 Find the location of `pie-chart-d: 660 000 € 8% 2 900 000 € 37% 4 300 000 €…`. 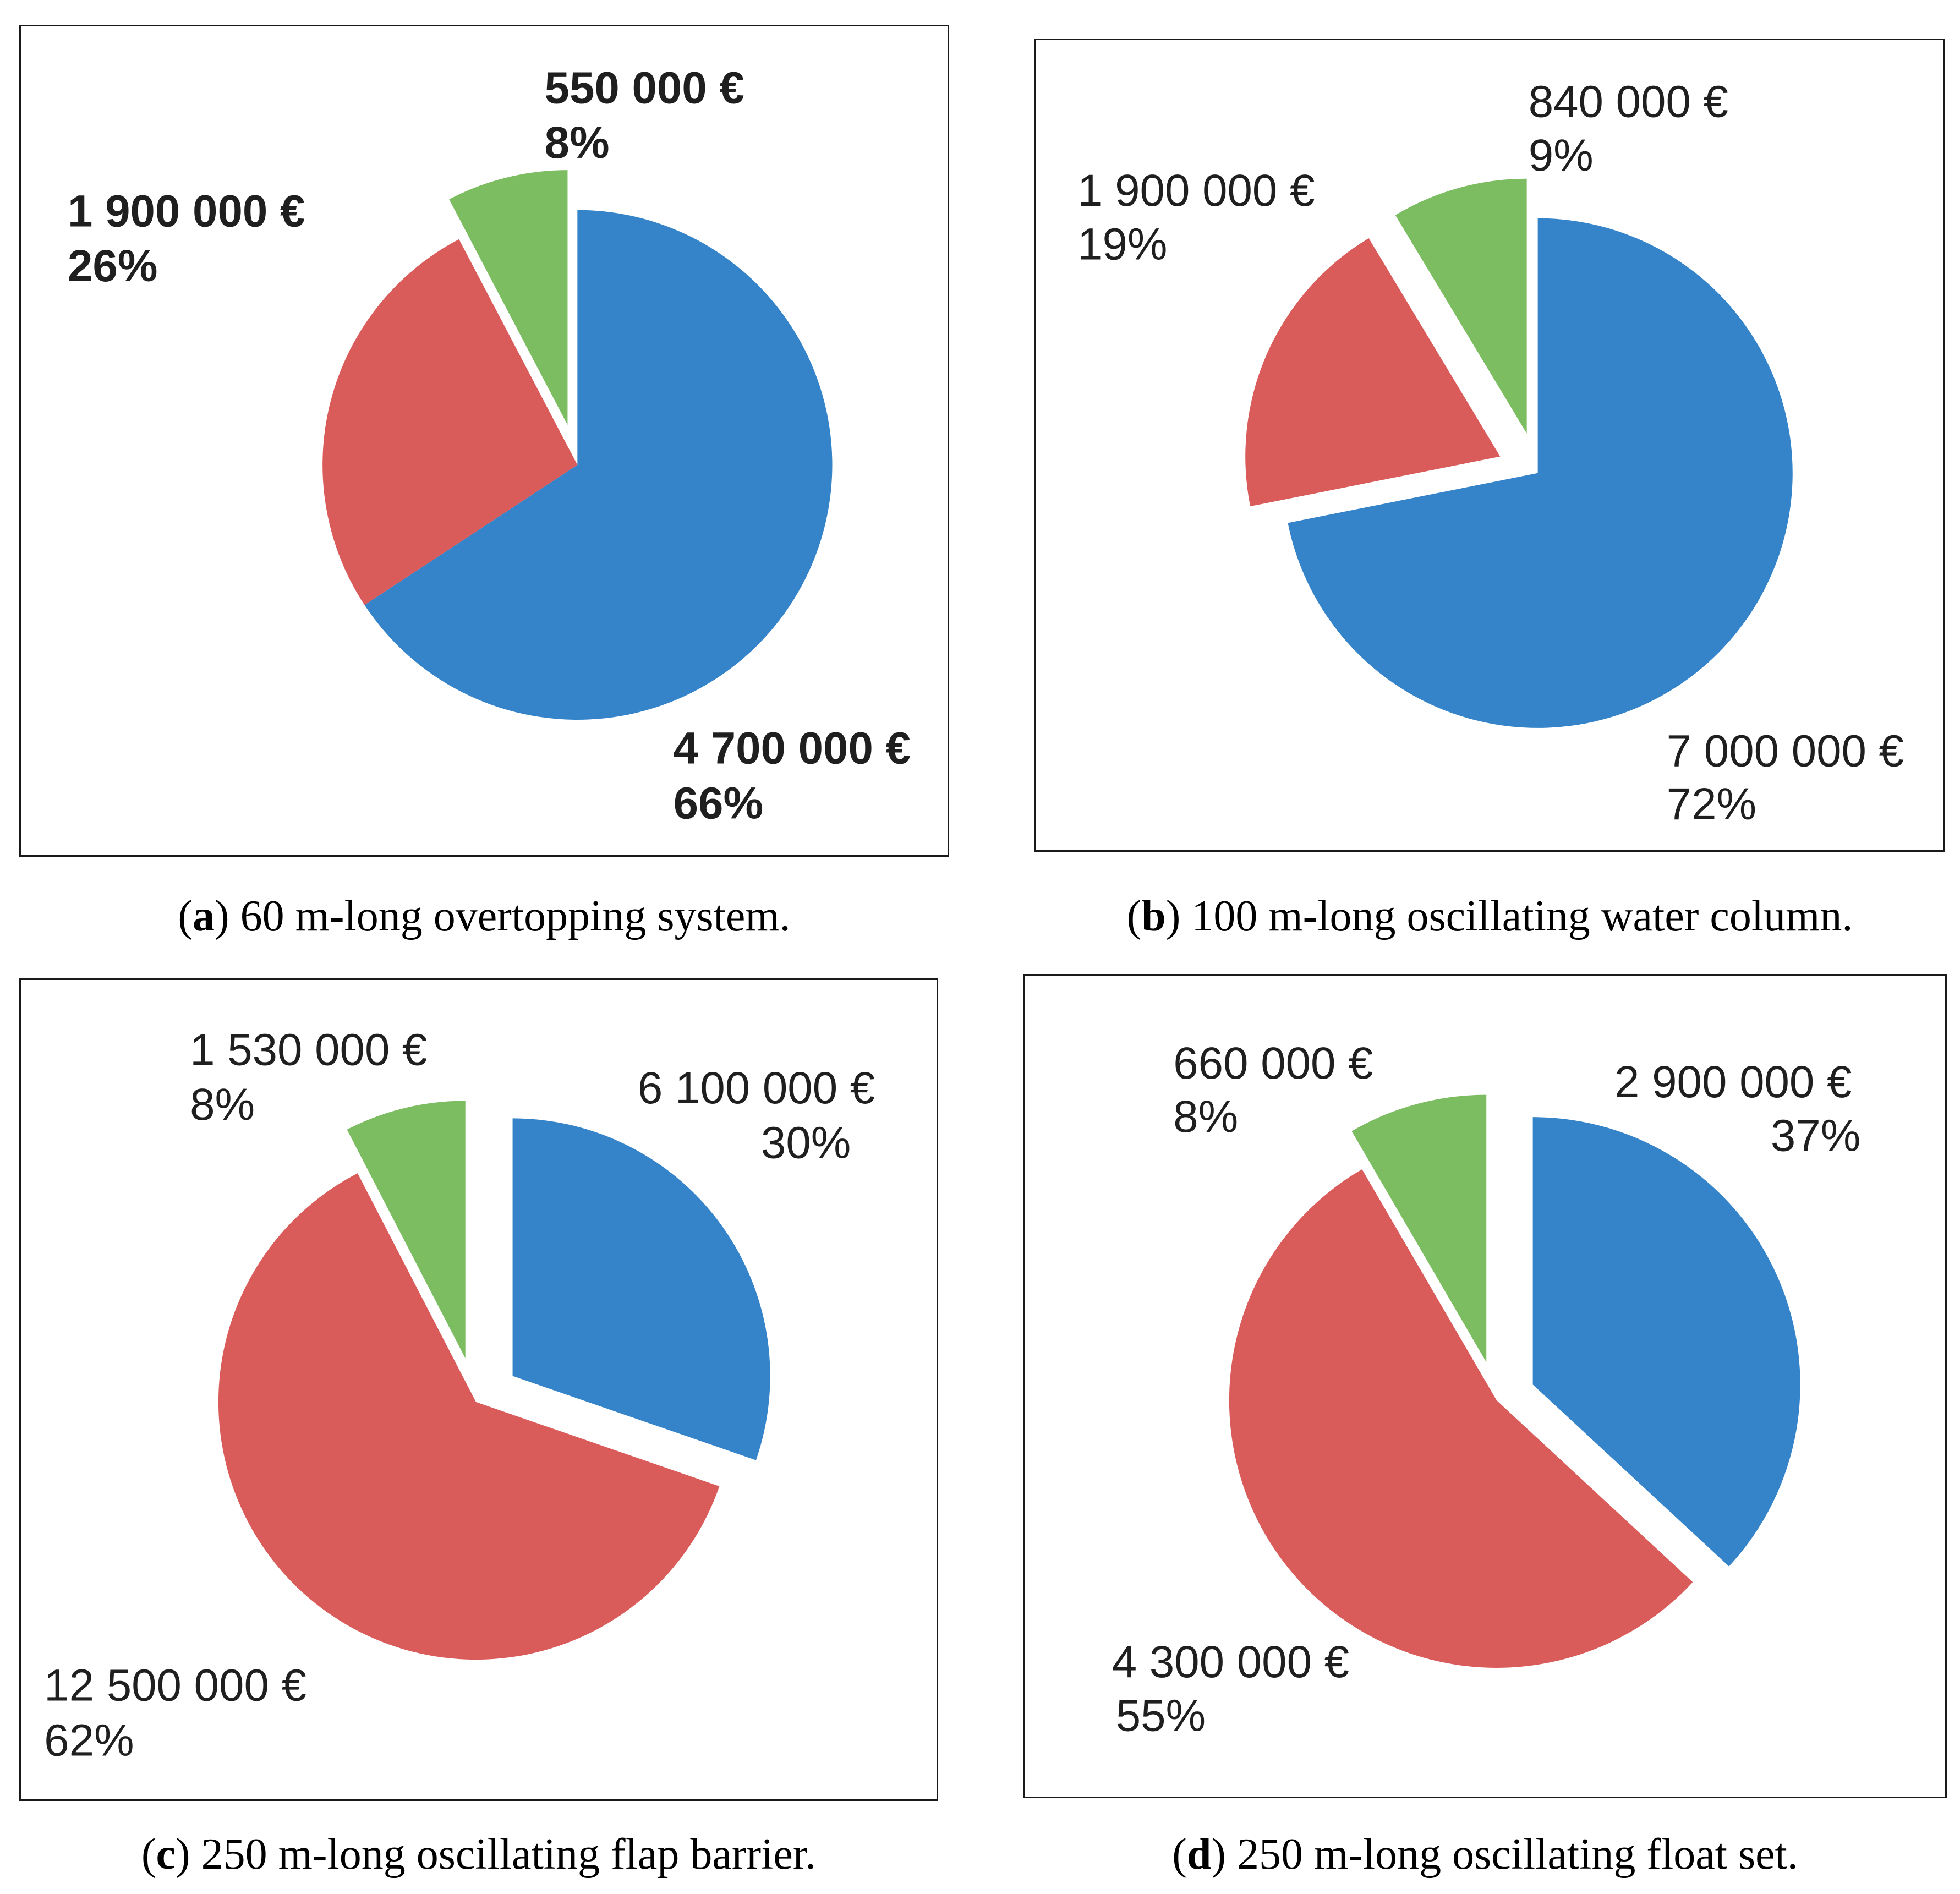

pie-chart-d: 660 000 € 8% 2 900 000 € 37% 4 300 000 €… is located at coordinates (1486, 1389).